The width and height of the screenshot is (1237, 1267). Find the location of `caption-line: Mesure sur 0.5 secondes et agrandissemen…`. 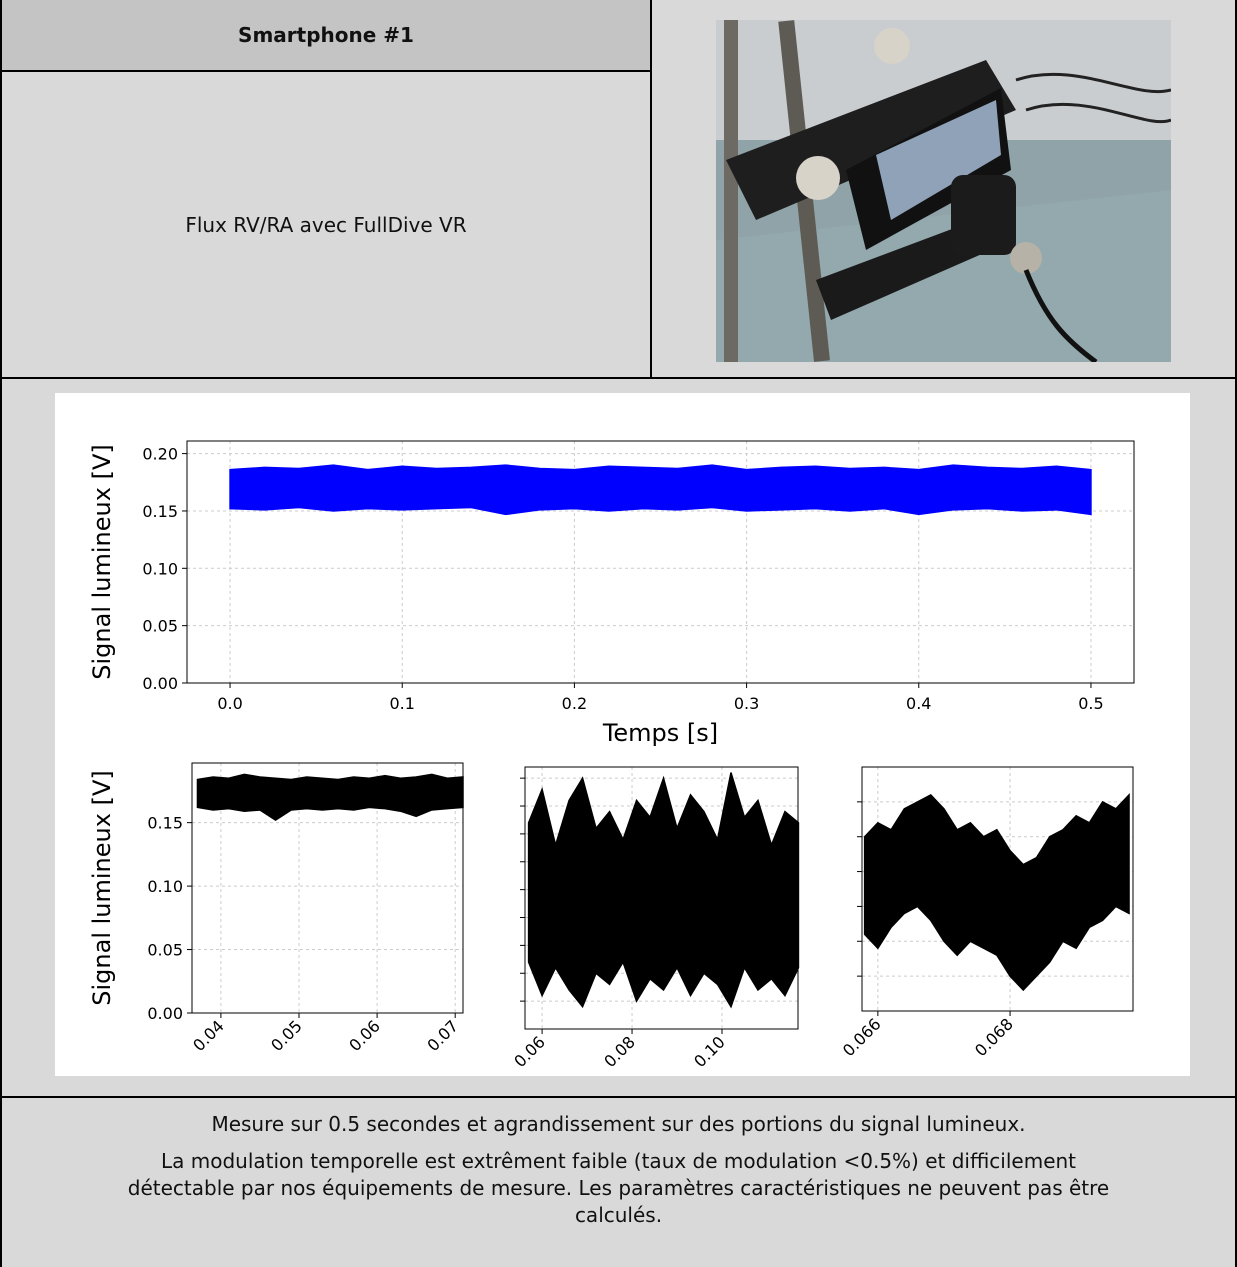

caption-line: Mesure sur 0.5 secondes et agrandissemen… is located at coordinates (618, 1124).